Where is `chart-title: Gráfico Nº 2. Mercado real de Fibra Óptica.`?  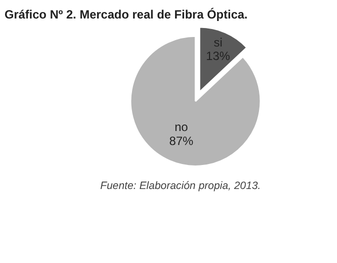
chart-title: Gráfico Nº 2. Mercado real de Fibra Óptica. is located at coordinates (126, 15).